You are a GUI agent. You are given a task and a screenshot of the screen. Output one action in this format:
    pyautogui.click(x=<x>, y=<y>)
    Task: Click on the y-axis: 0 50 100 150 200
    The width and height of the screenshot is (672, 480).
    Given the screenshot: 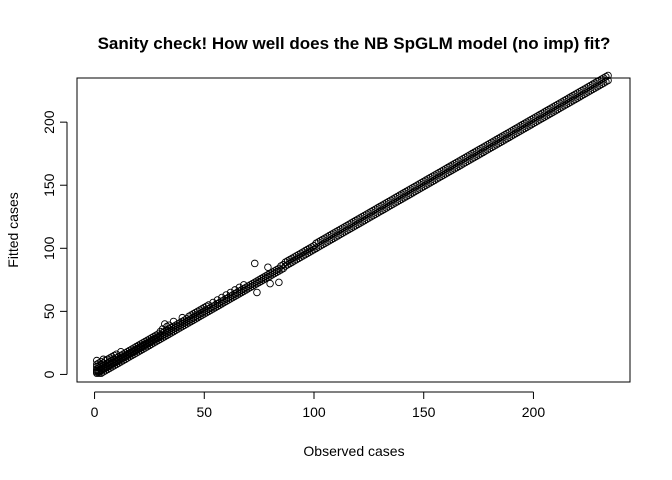 What is the action you would take?
    pyautogui.click(x=54, y=244)
    